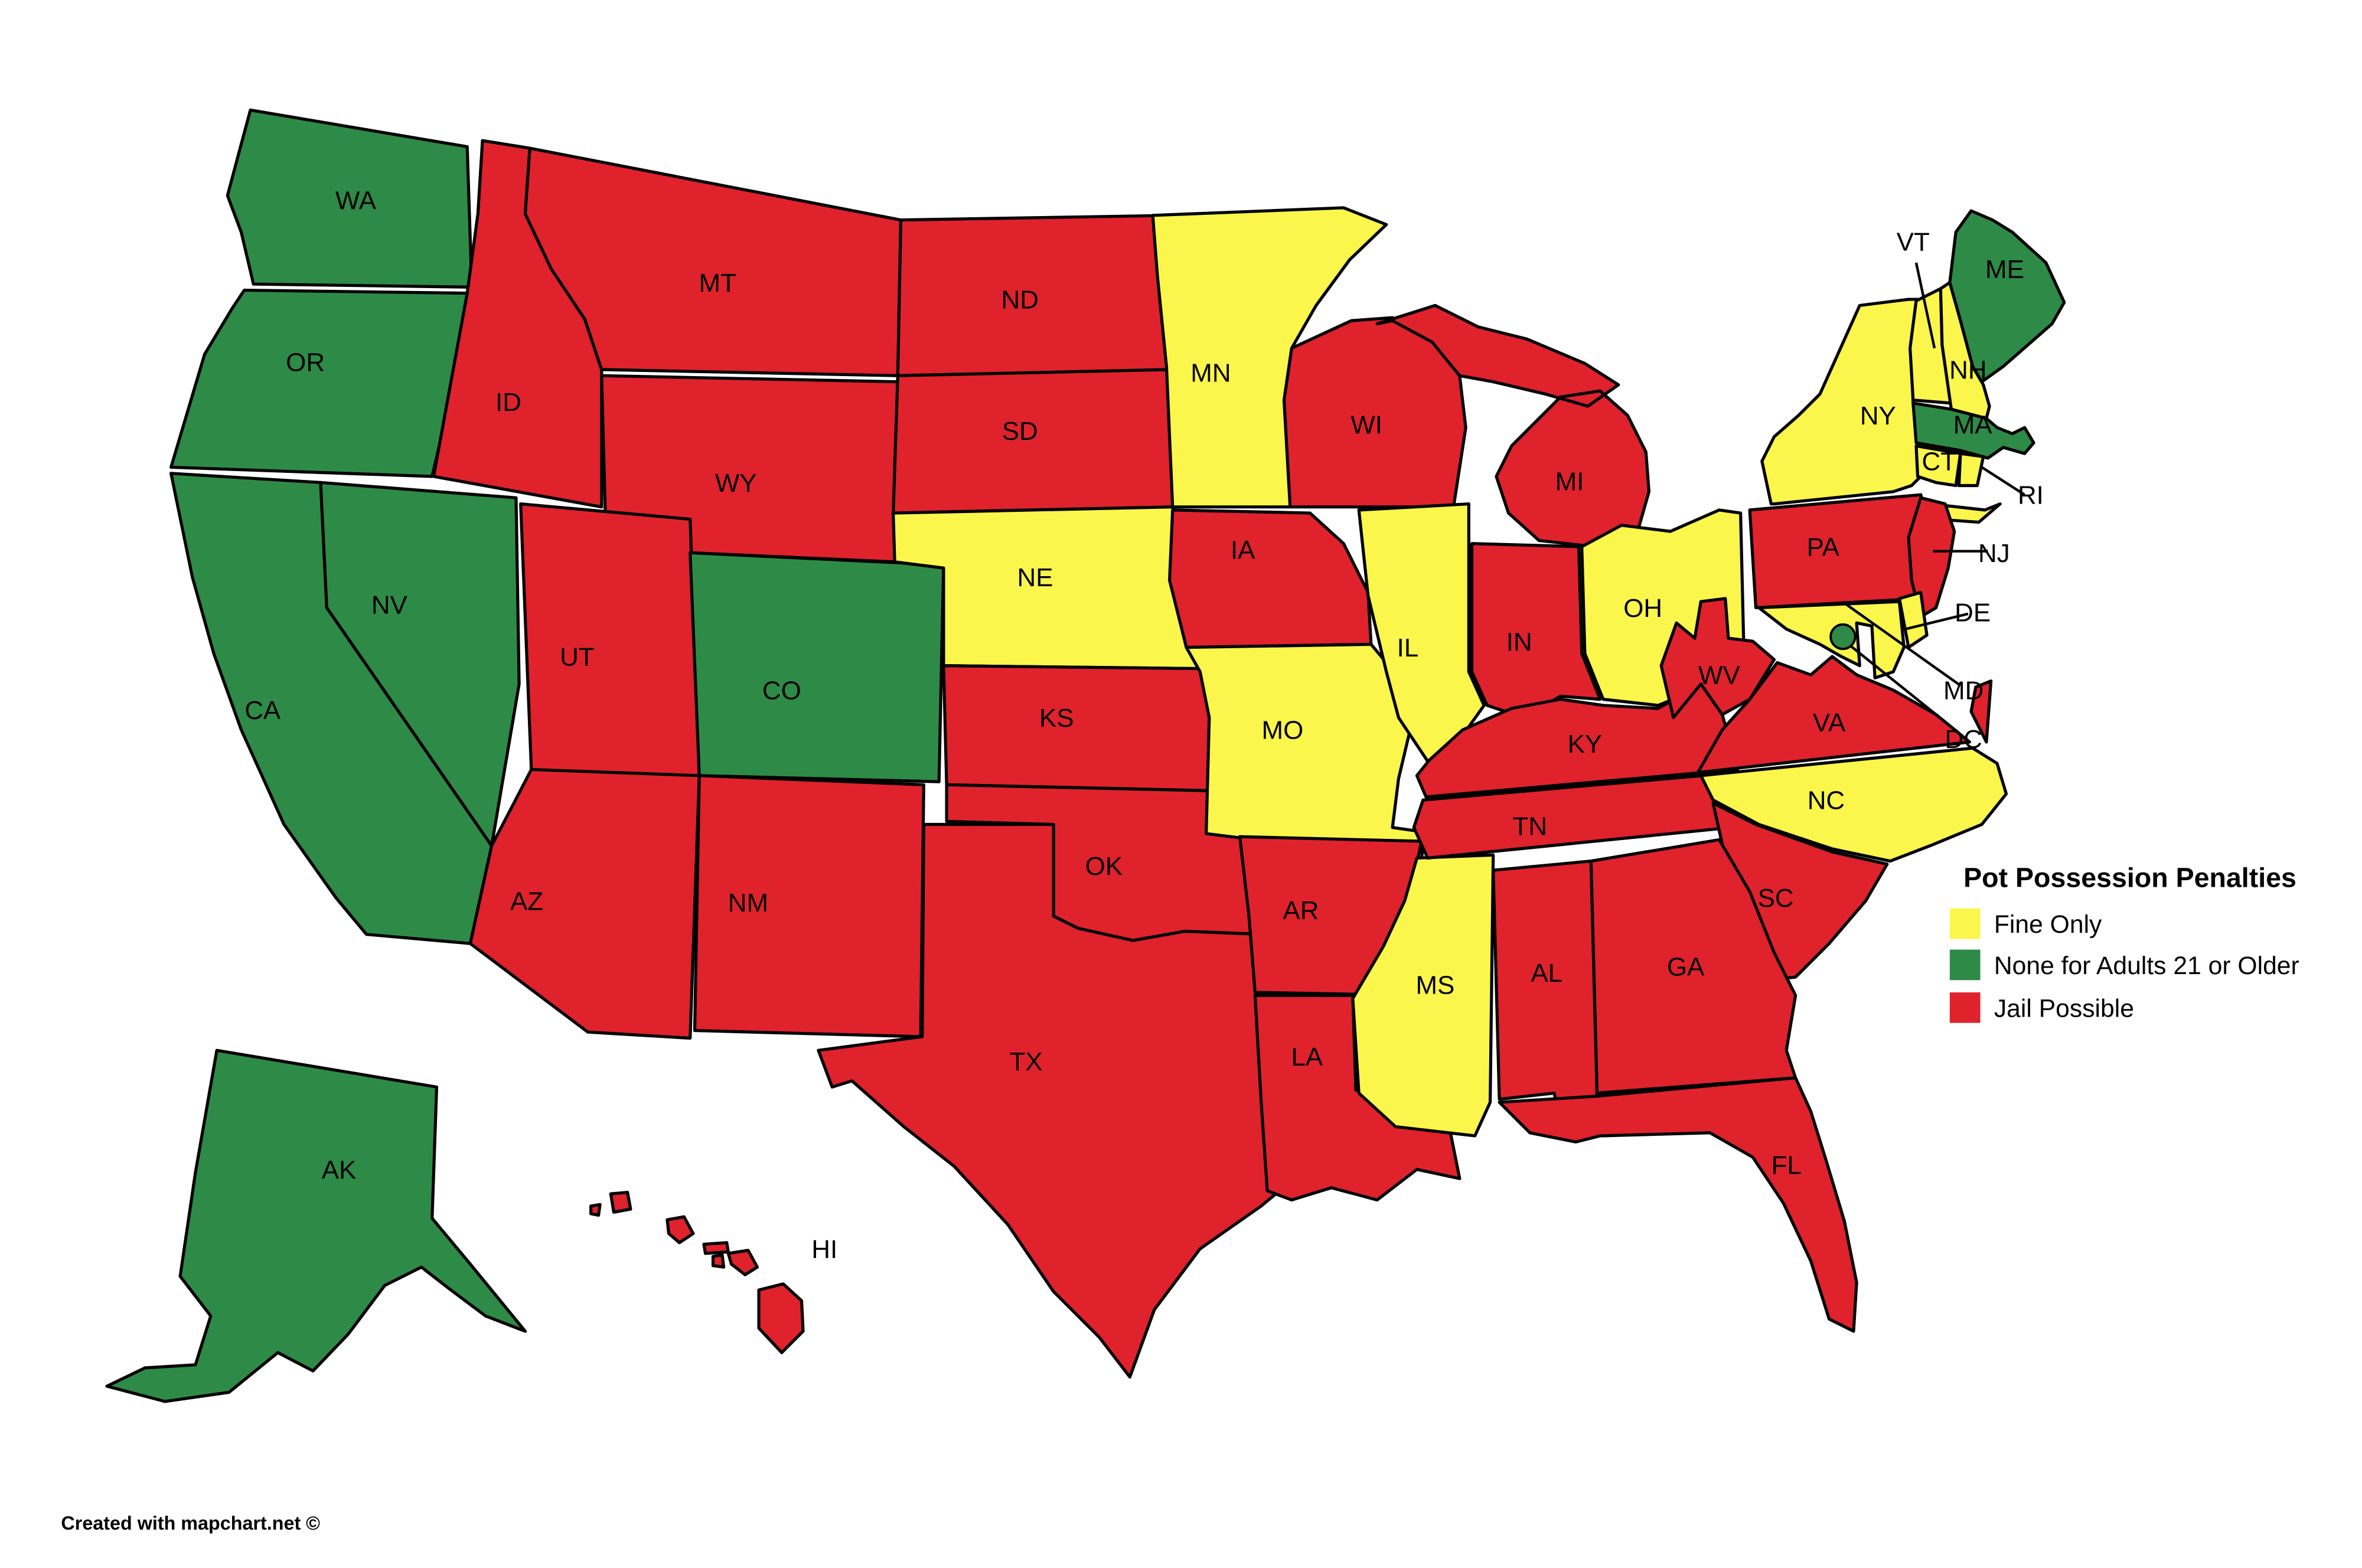 The width and height of the screenshot is (2362, 1568). I want to click on state-label-ma: MA, so click(1973, 426).